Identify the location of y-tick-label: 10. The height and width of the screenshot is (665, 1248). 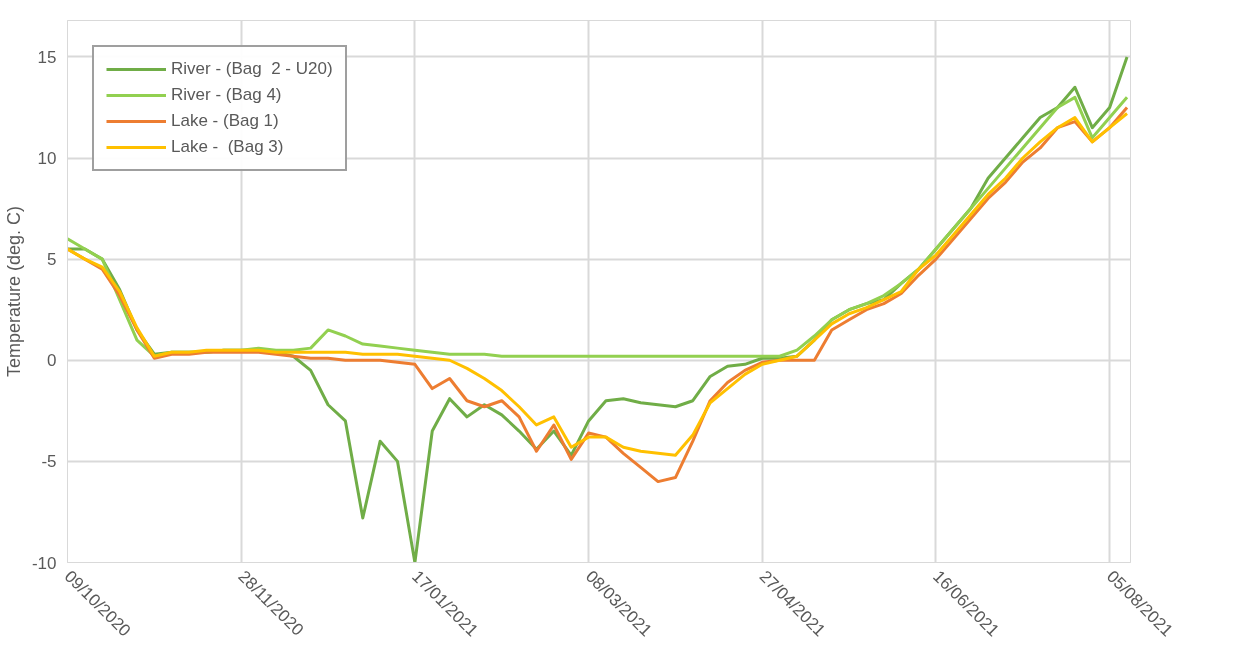
(47, 159).